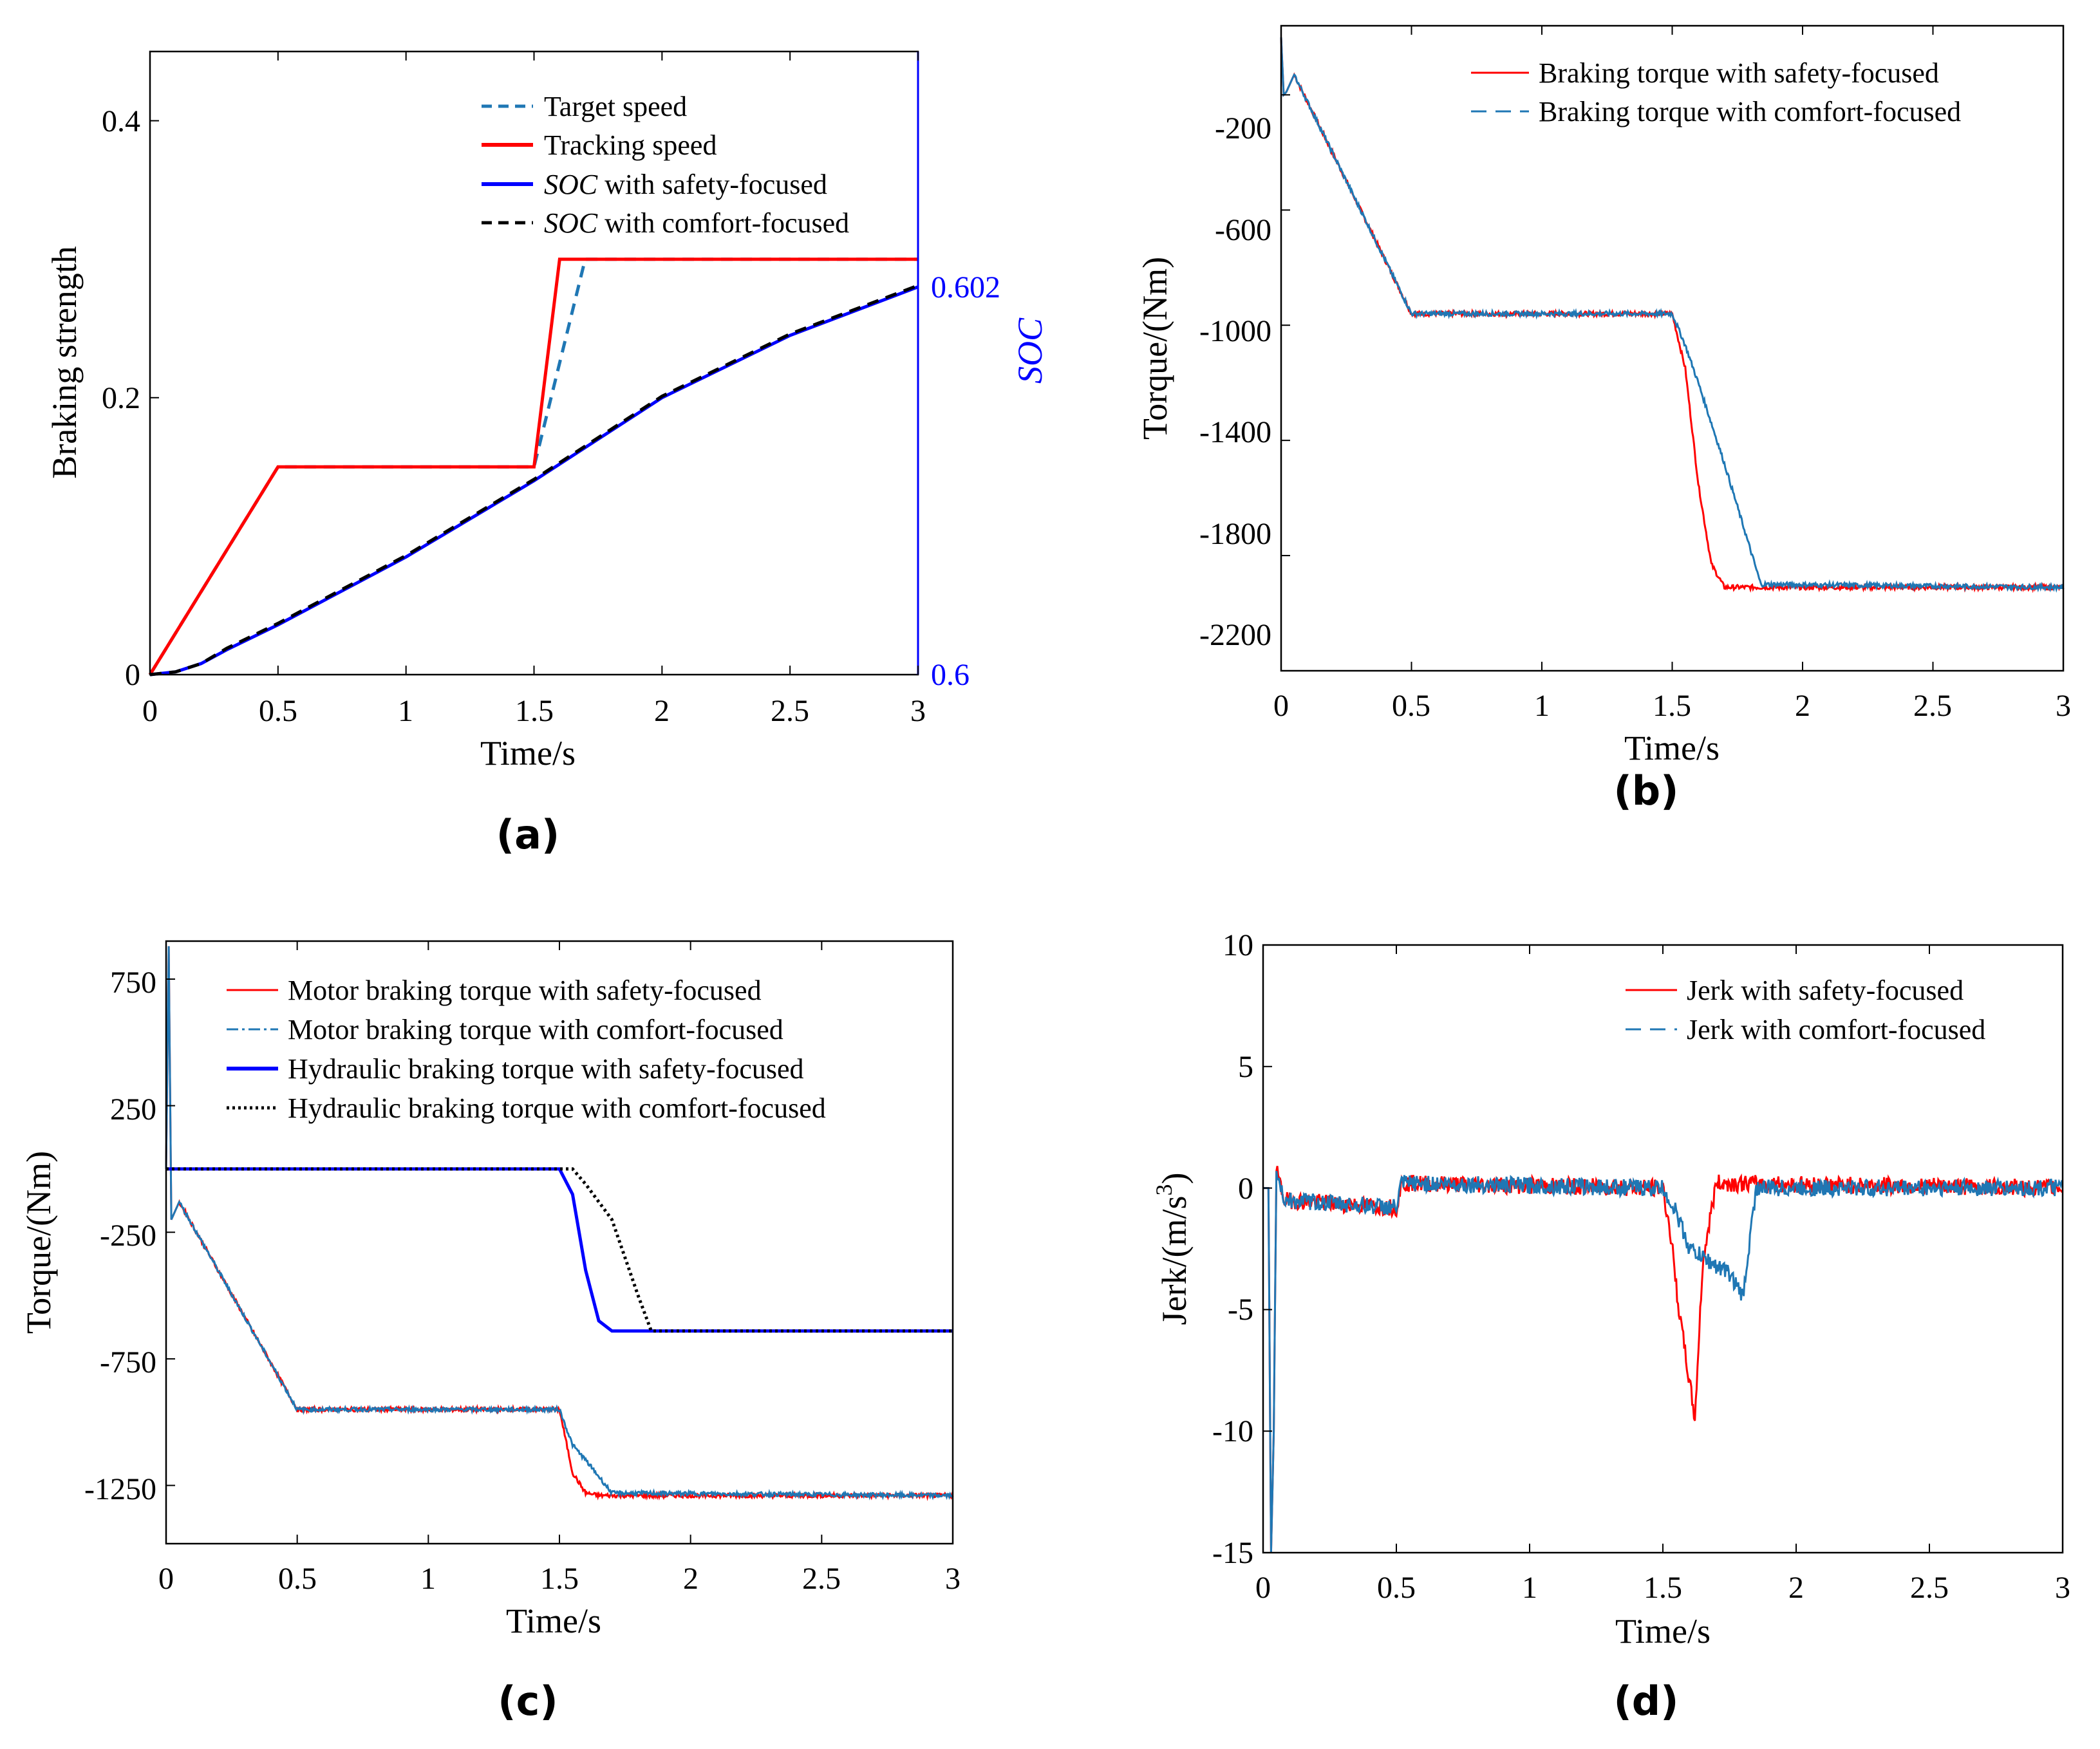 The image size is (2100, 1749). I want to click on y-tick-label: -200, so click(1243, 128).